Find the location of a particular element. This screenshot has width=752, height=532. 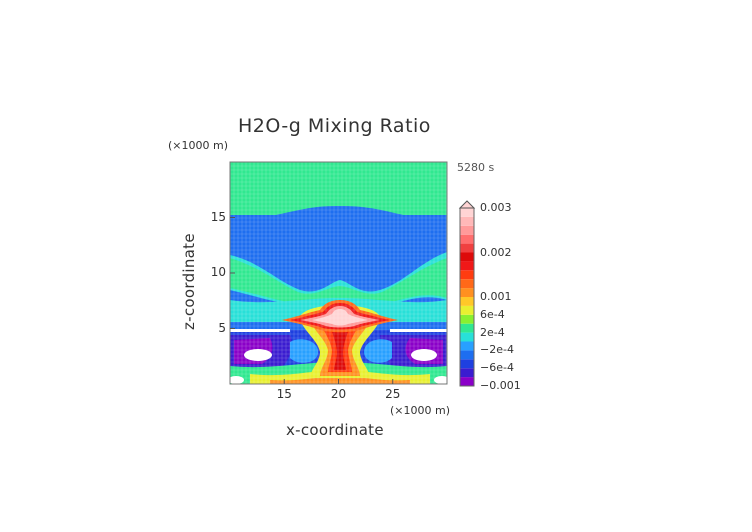

grid-lines is located at coordinates (338, 273).